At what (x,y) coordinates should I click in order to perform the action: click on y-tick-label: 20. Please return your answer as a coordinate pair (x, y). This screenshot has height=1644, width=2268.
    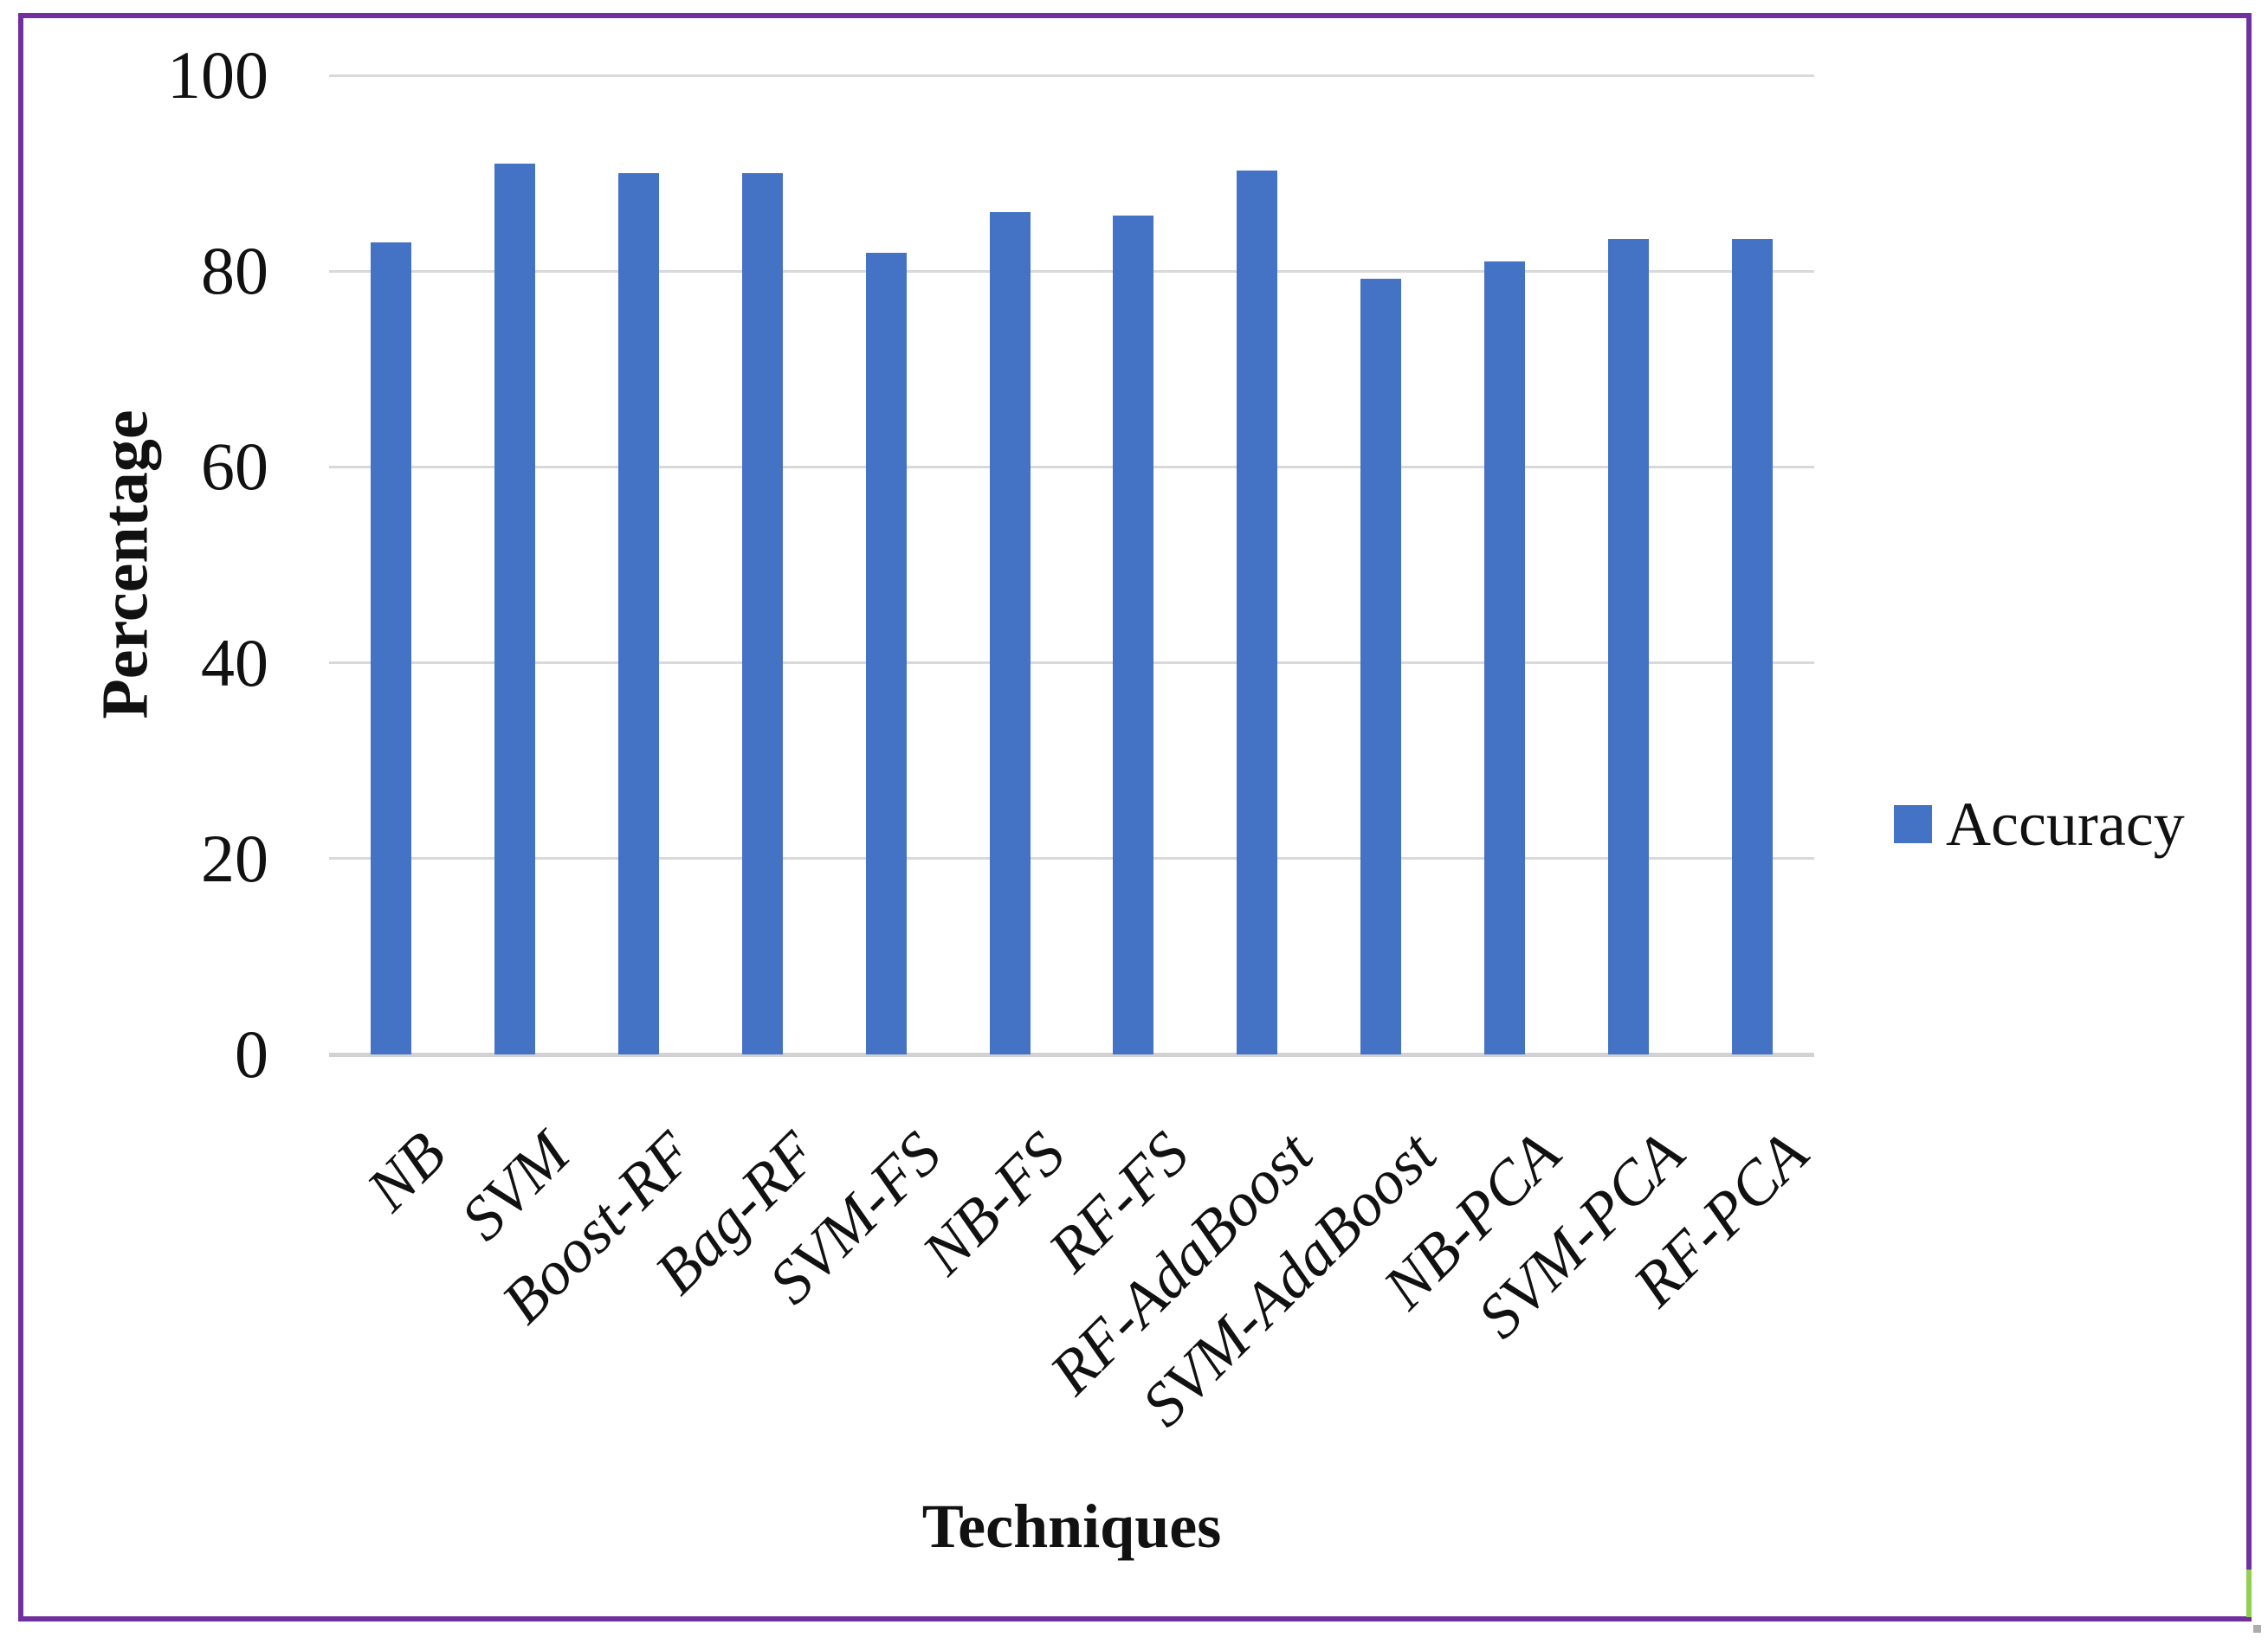
    Looking at the image, I should click on (234, 858).